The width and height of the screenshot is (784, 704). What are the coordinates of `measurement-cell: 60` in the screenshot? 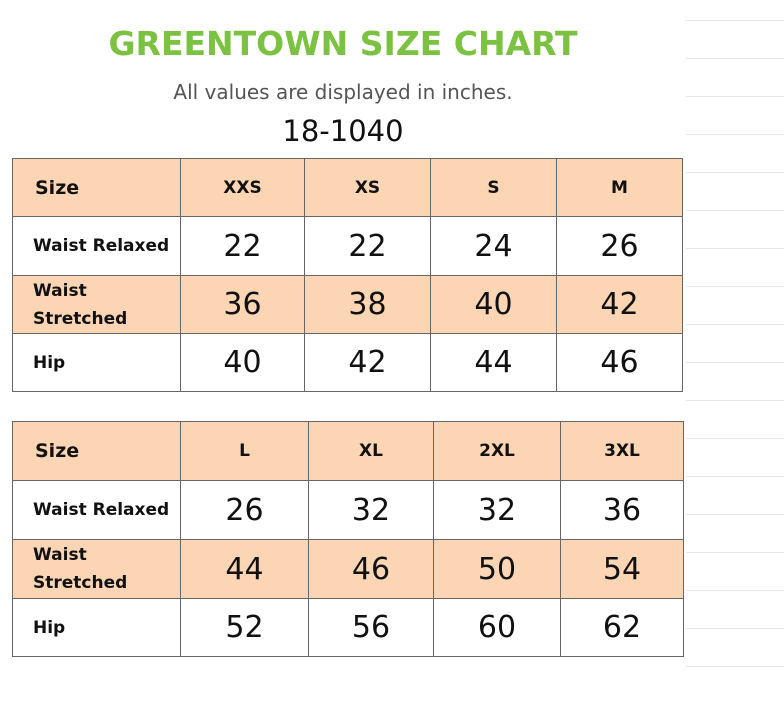 It's located at (497, 627).